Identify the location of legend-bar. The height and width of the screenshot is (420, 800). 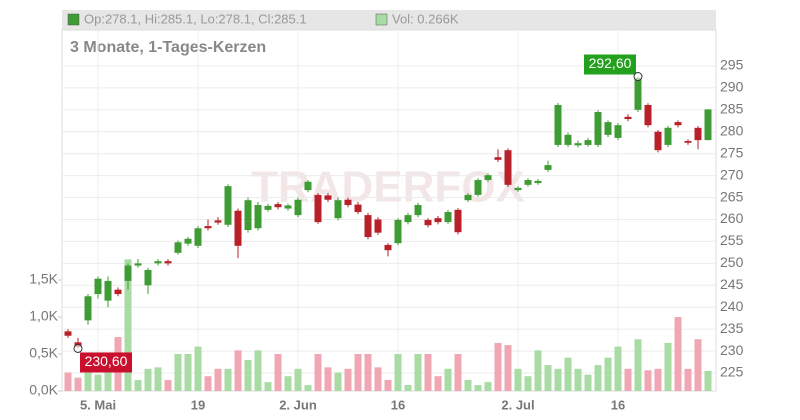
(389, 20).